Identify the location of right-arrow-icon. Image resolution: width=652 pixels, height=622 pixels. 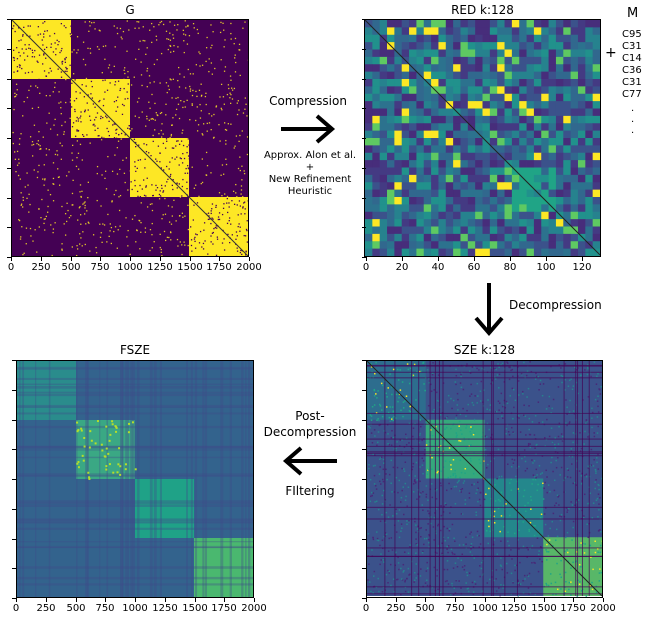
(309, 129).